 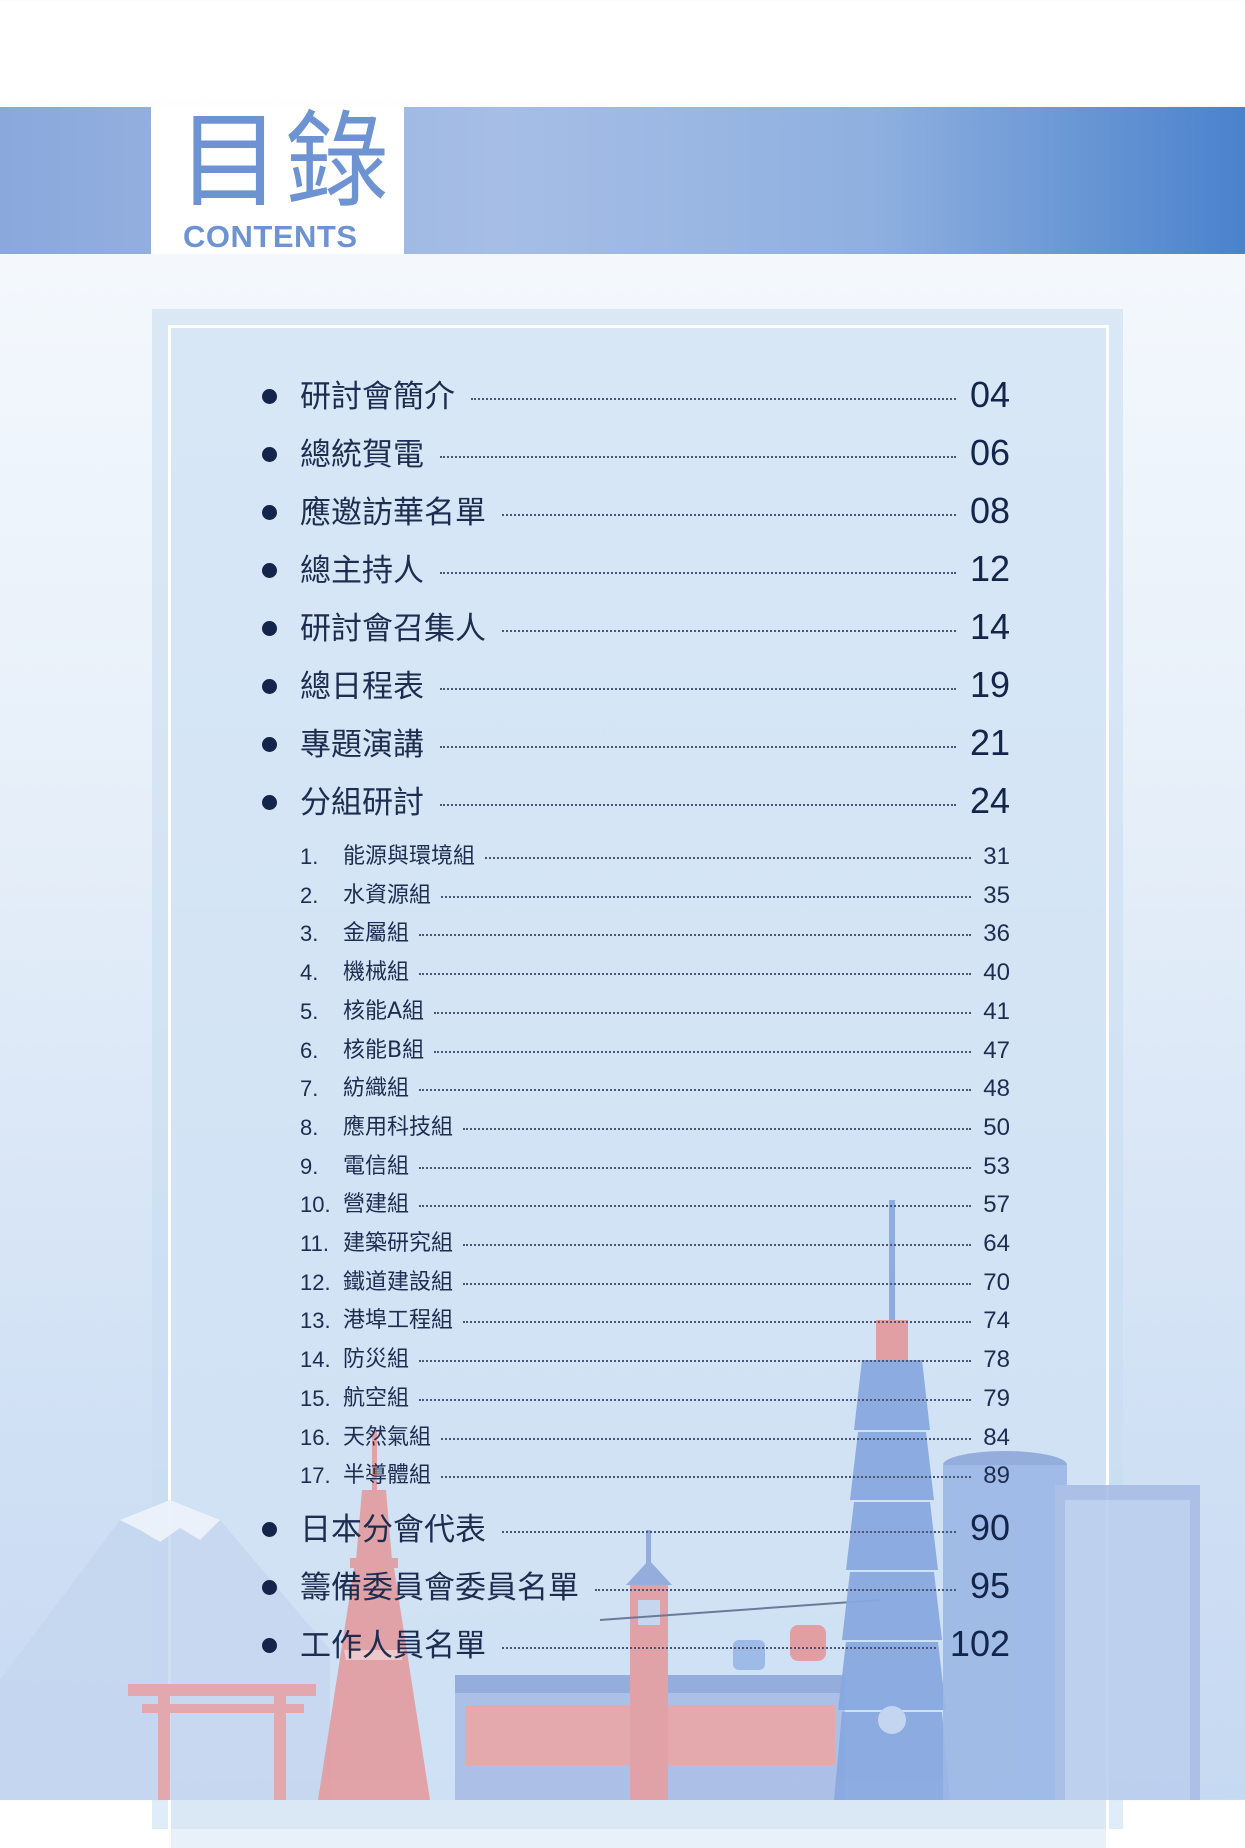 What do you see at coordinates (655, 1282) in the screenshot?
I see `toc-sub-item: 12. 鐵道建設組 70` at bounding box center [655, 1282].